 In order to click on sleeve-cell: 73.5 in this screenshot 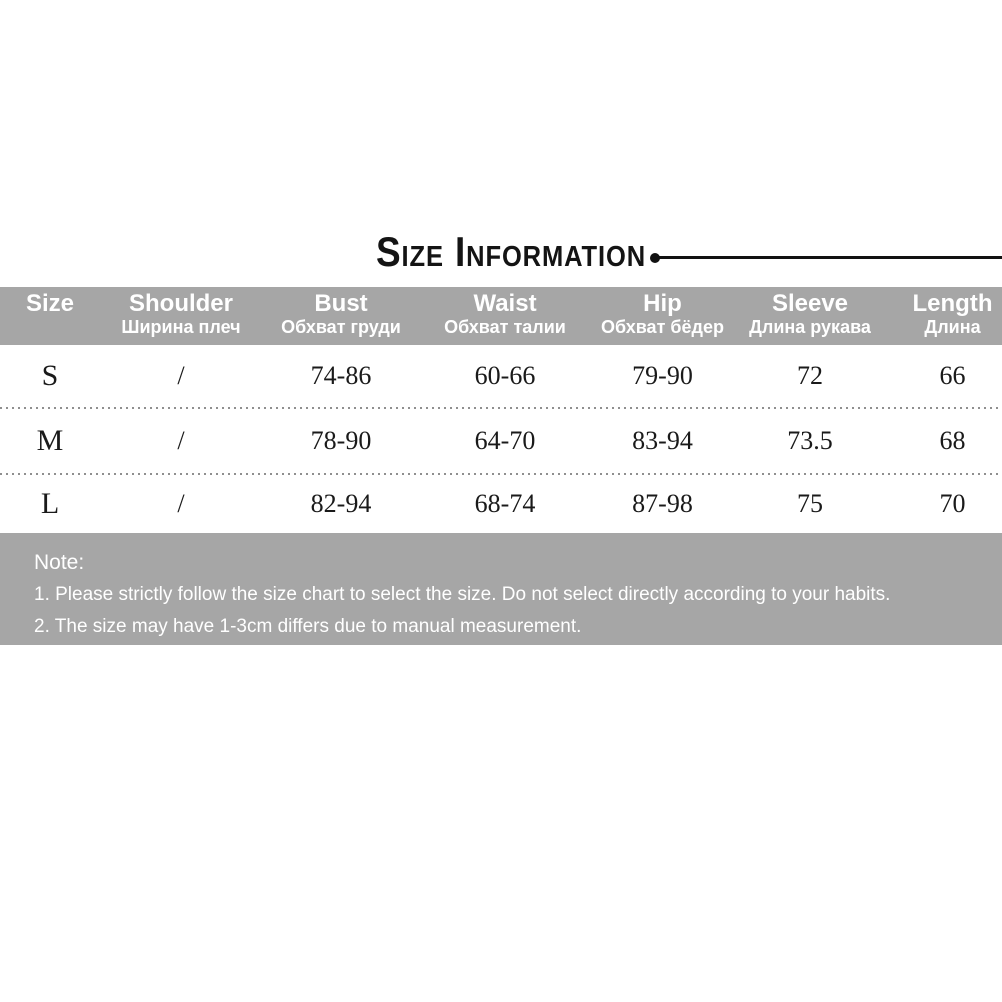, I will do `click(810, 440)`.